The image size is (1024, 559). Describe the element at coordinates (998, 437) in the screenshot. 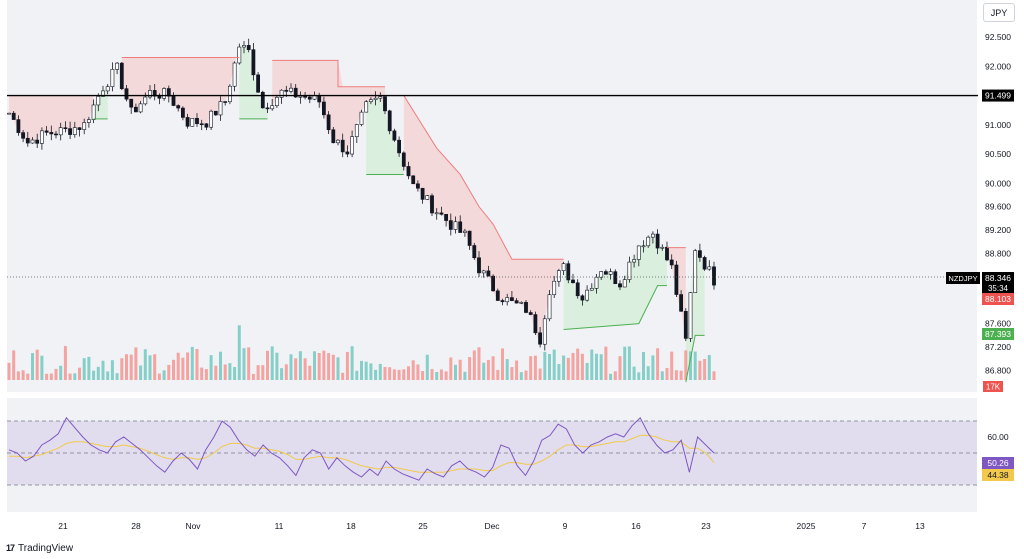

I see `rsi-tick-label: 60.00` at that location.